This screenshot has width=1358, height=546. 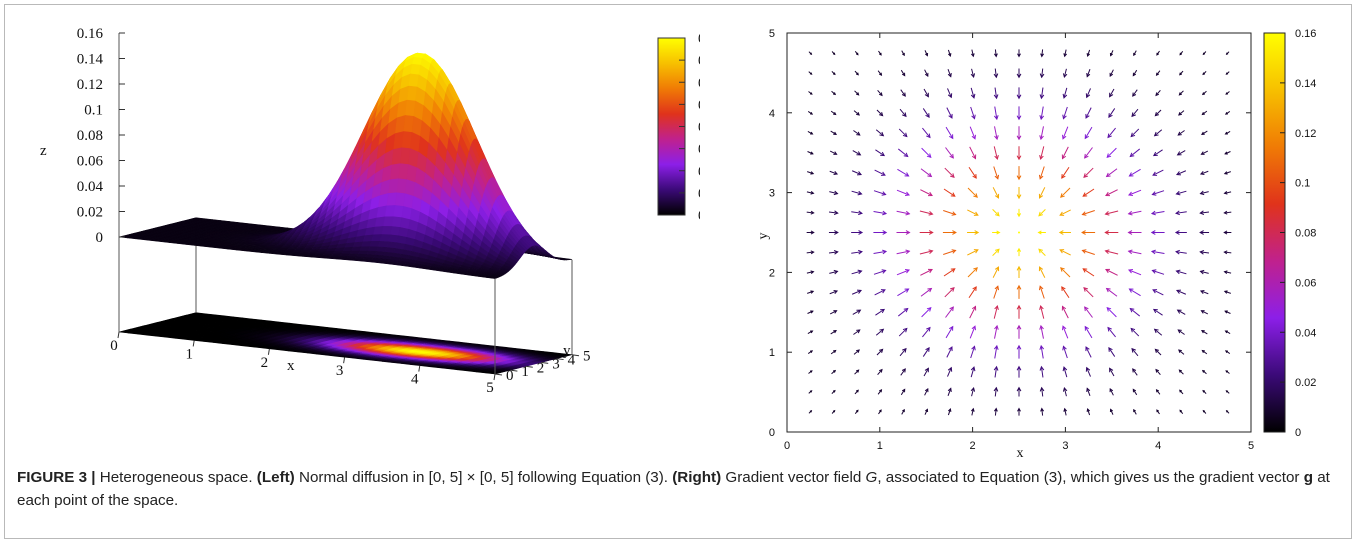 I want to click on colorbar-tick-label: 0.02, so click(x=699, y=193).